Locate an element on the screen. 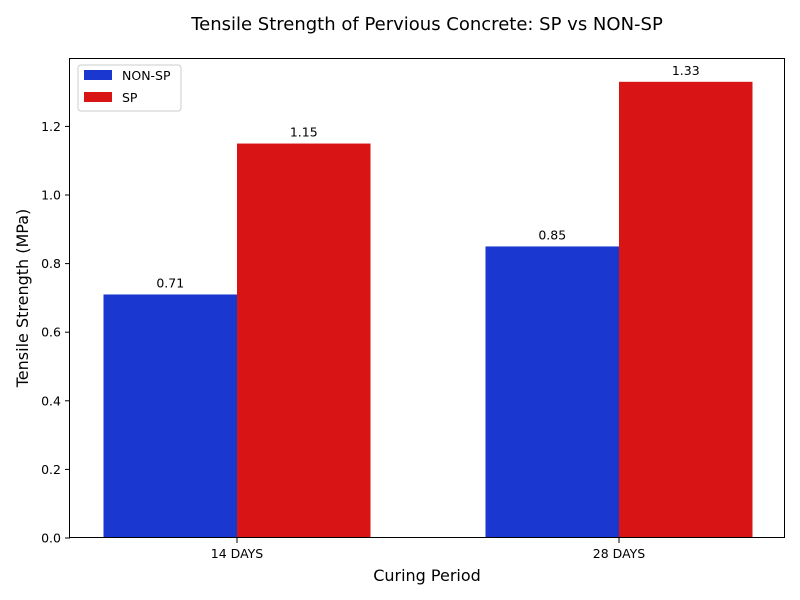 Image resolution: width=800 pixels, height=600 pixels. bar-sp-14-days is located at coordinates (304, 340).